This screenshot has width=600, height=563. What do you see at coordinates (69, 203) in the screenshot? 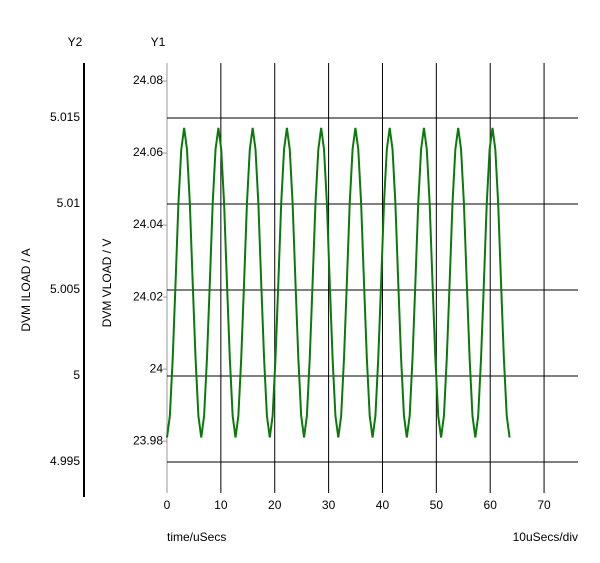
I see `y2-tick-label: 5.01` at bounding box center [69, 203].